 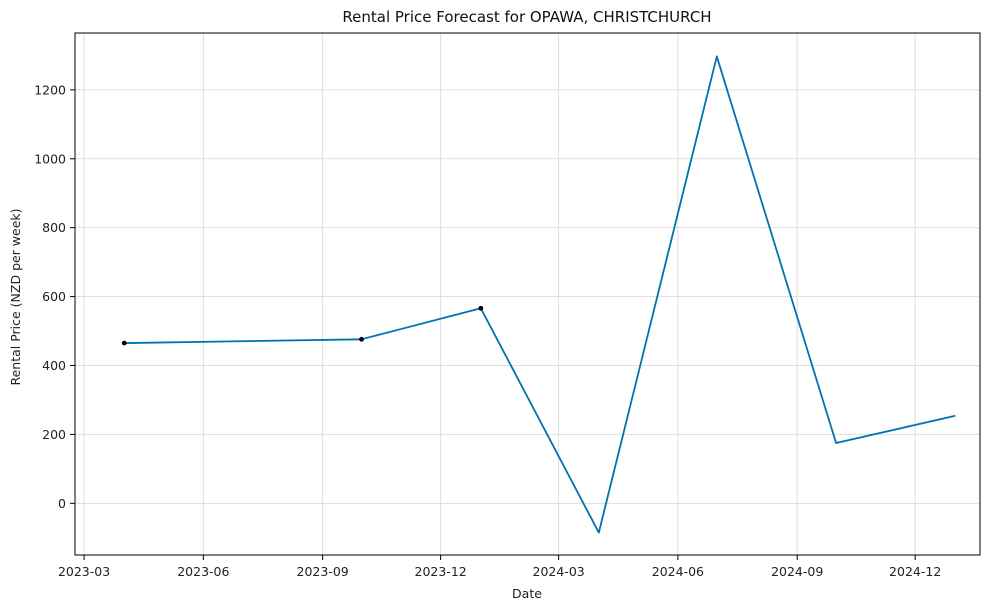 What do you see at coordinates (323, 571) in the screenshot?
I see `x-tick-label: 2023-09` at bounding box center [323, 571].